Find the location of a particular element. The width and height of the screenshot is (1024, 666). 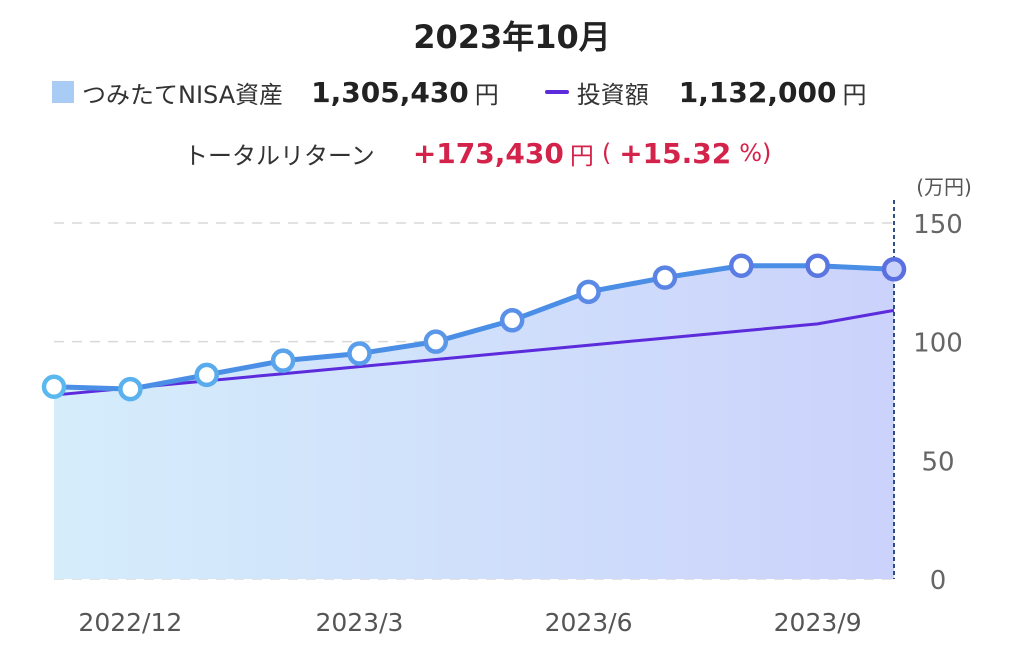

return-label: トータルリターン is located at coordinates (279, 155).